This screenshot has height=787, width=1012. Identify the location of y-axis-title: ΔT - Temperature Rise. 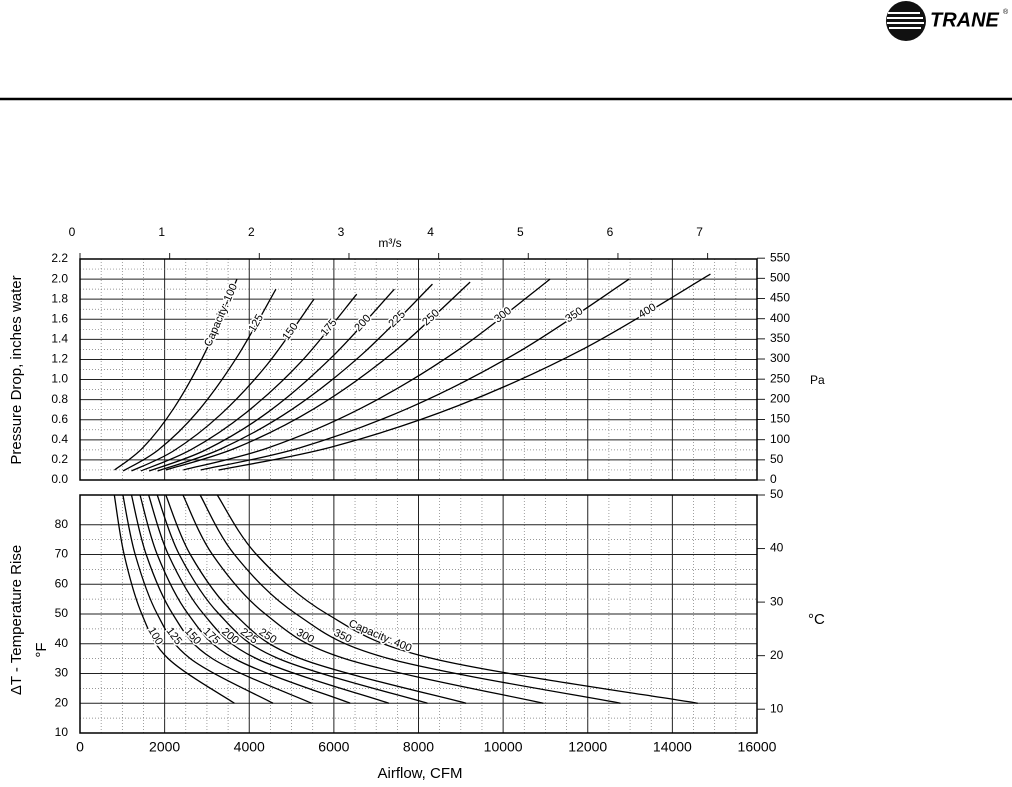
(16, 620).